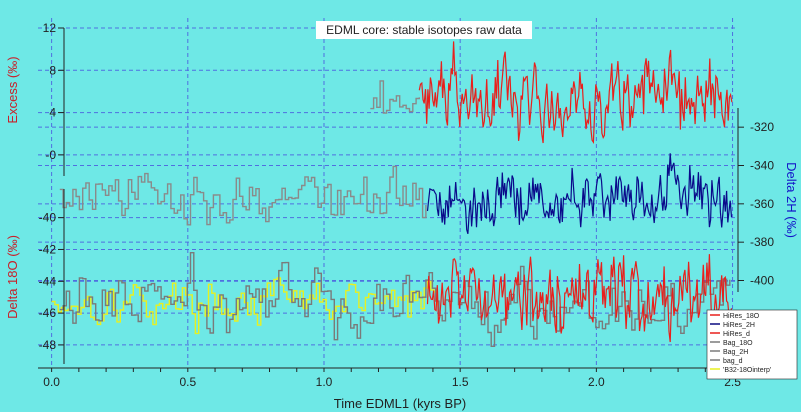  What do you see at coordinates (395, 97) in the screenshot?
I see `series-line-bagd` at bounding box center [395, 97].